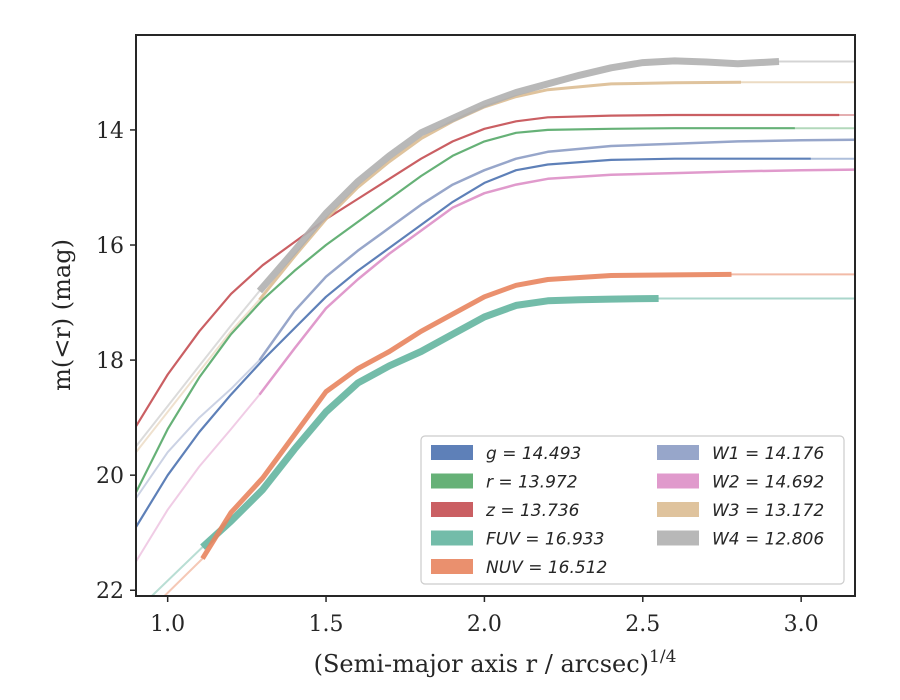 This screenshot has height=700, width=900. I want to click on legend-item-fuv: FUV = 16.933, so click(517, 540).